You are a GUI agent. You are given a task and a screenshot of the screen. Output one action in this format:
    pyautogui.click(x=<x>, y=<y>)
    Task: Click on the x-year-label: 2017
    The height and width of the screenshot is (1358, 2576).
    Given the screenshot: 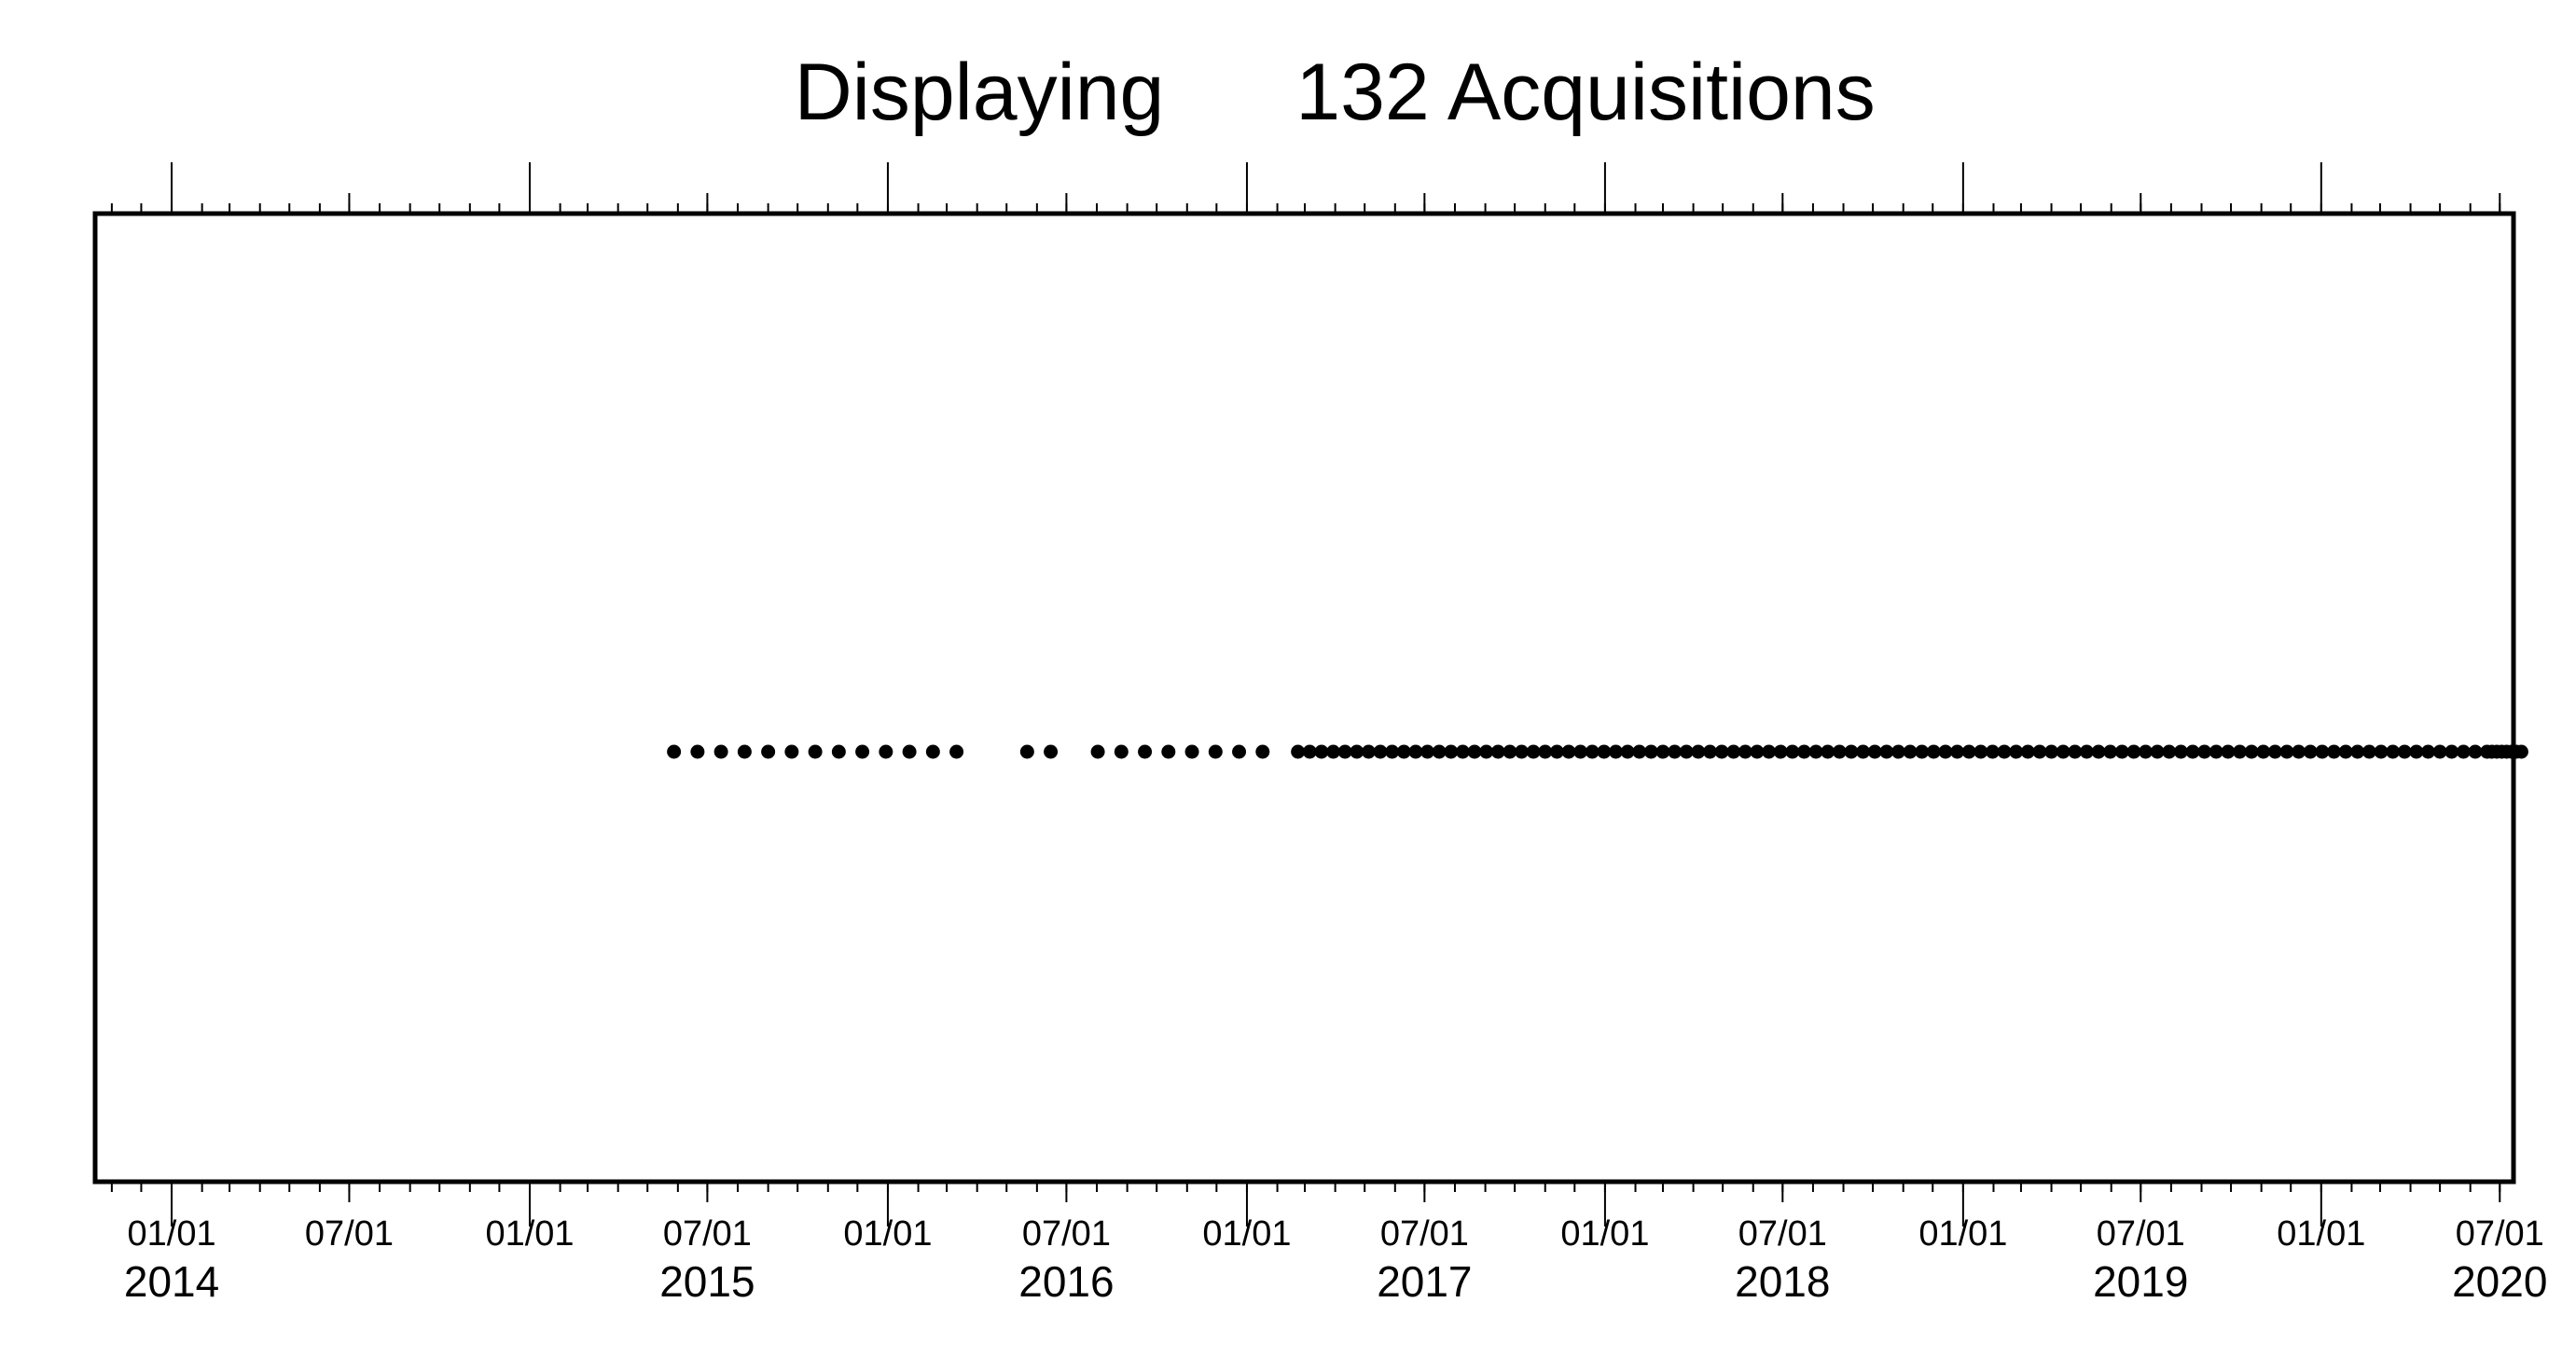 What is the action you would take?
    pyautogui.click(x=1424, y=1281)
    